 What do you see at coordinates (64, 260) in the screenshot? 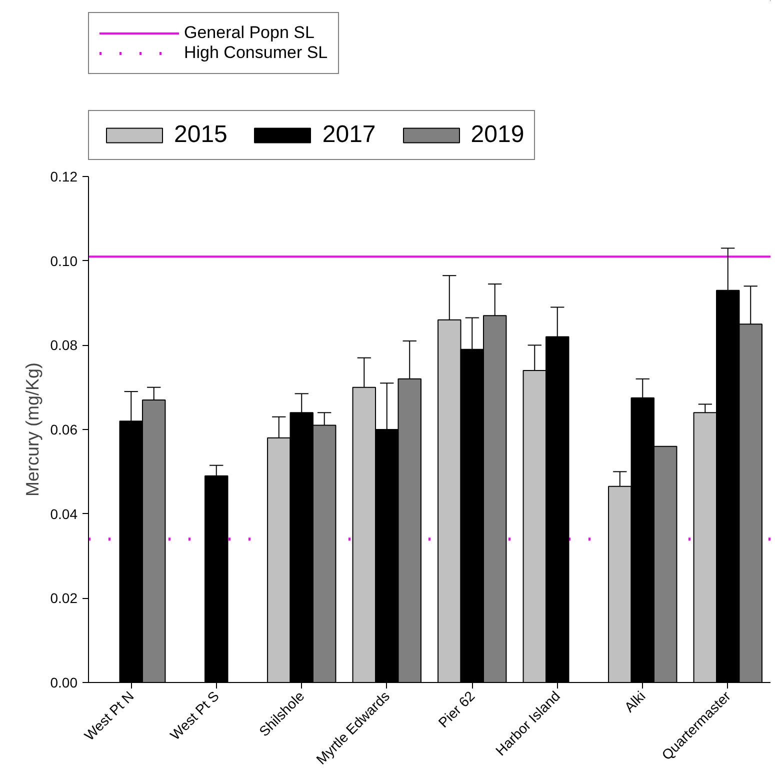
I see `y-tick-label: 0.10` at bounding box center [64, 260].